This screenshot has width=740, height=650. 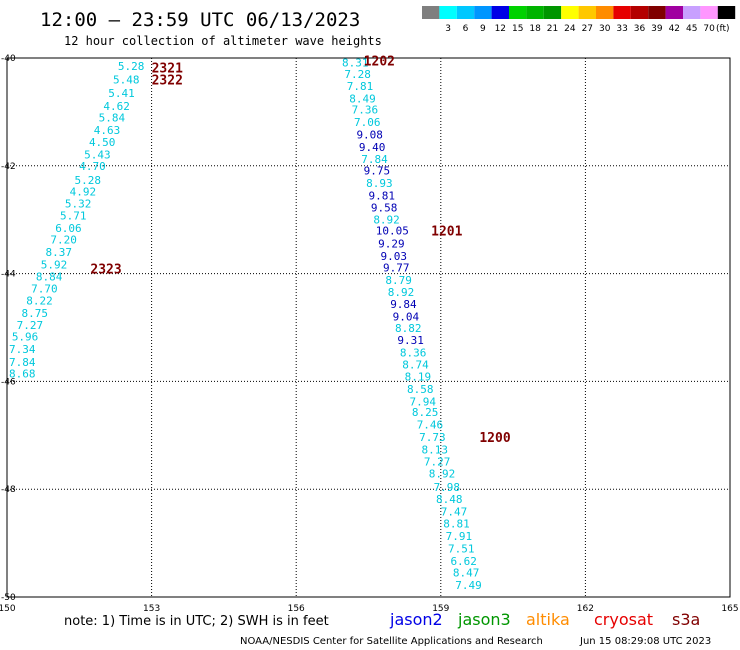 I want to click on longitude-tick-label: 165, so click(x=729, y=609).